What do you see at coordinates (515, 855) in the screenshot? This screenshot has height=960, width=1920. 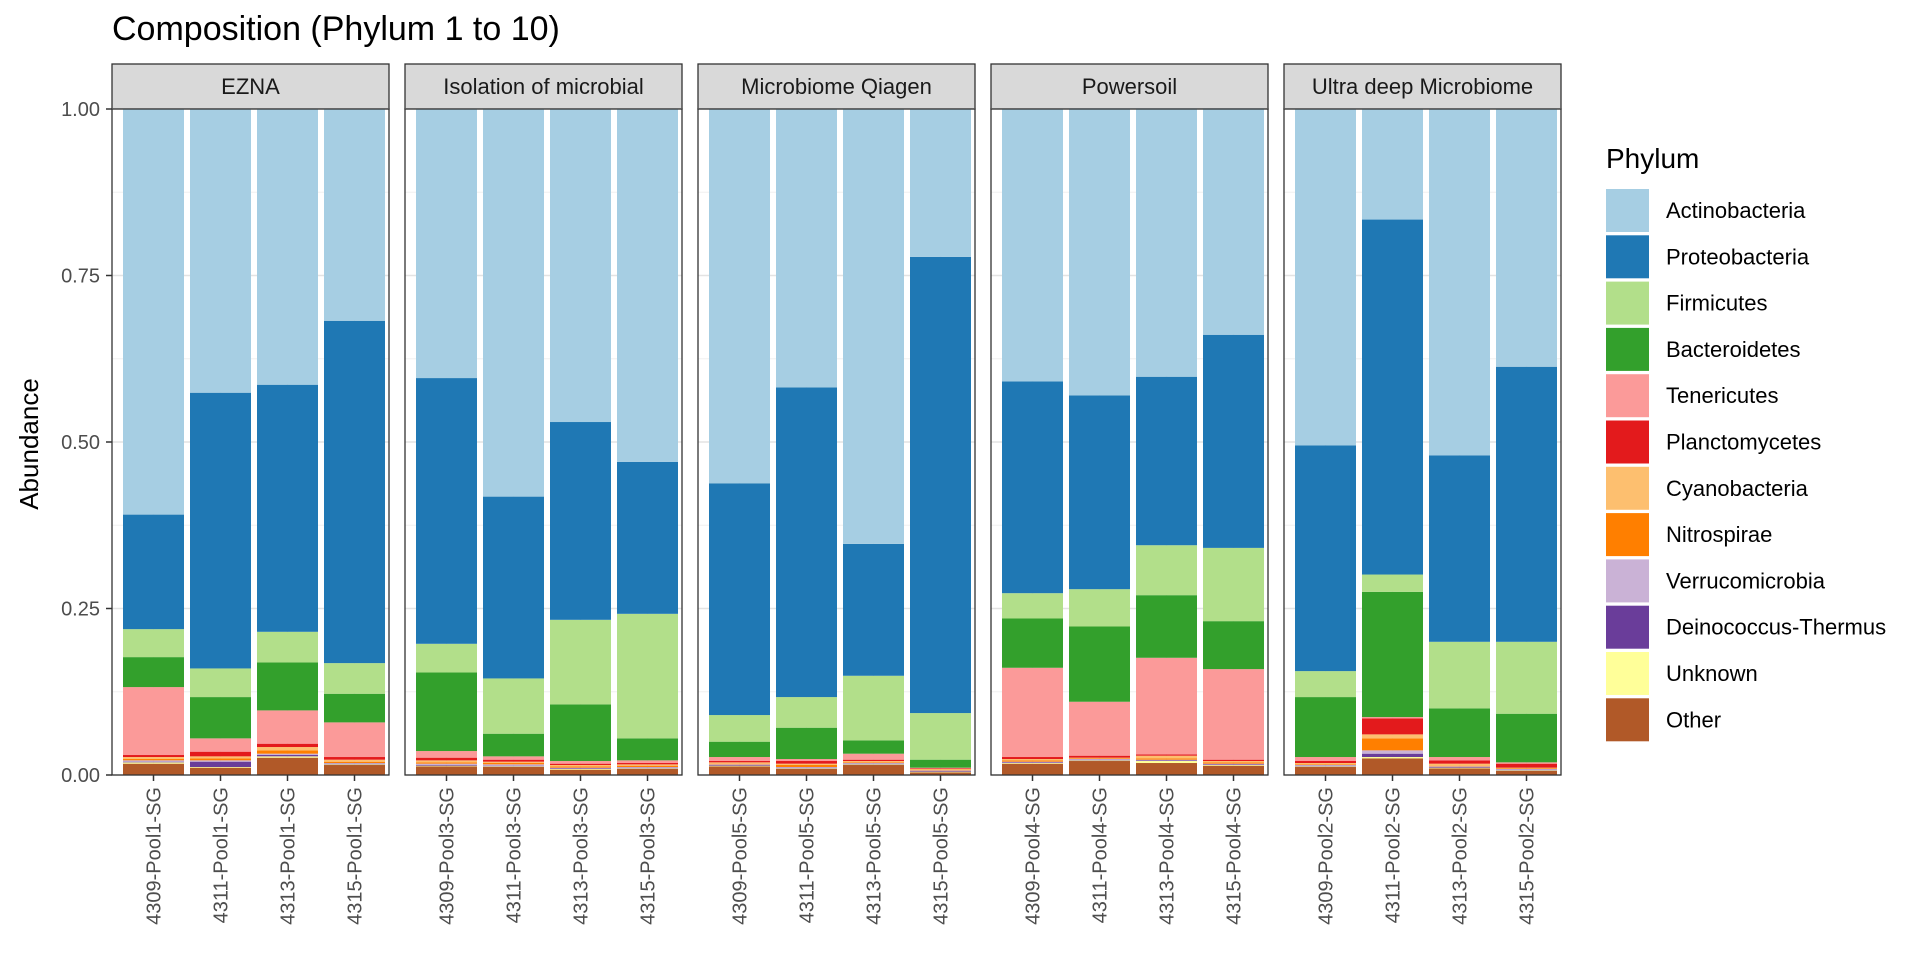 I see `x-tick-label: 4311-Pool3-SG` at bounding box center [515, 855].